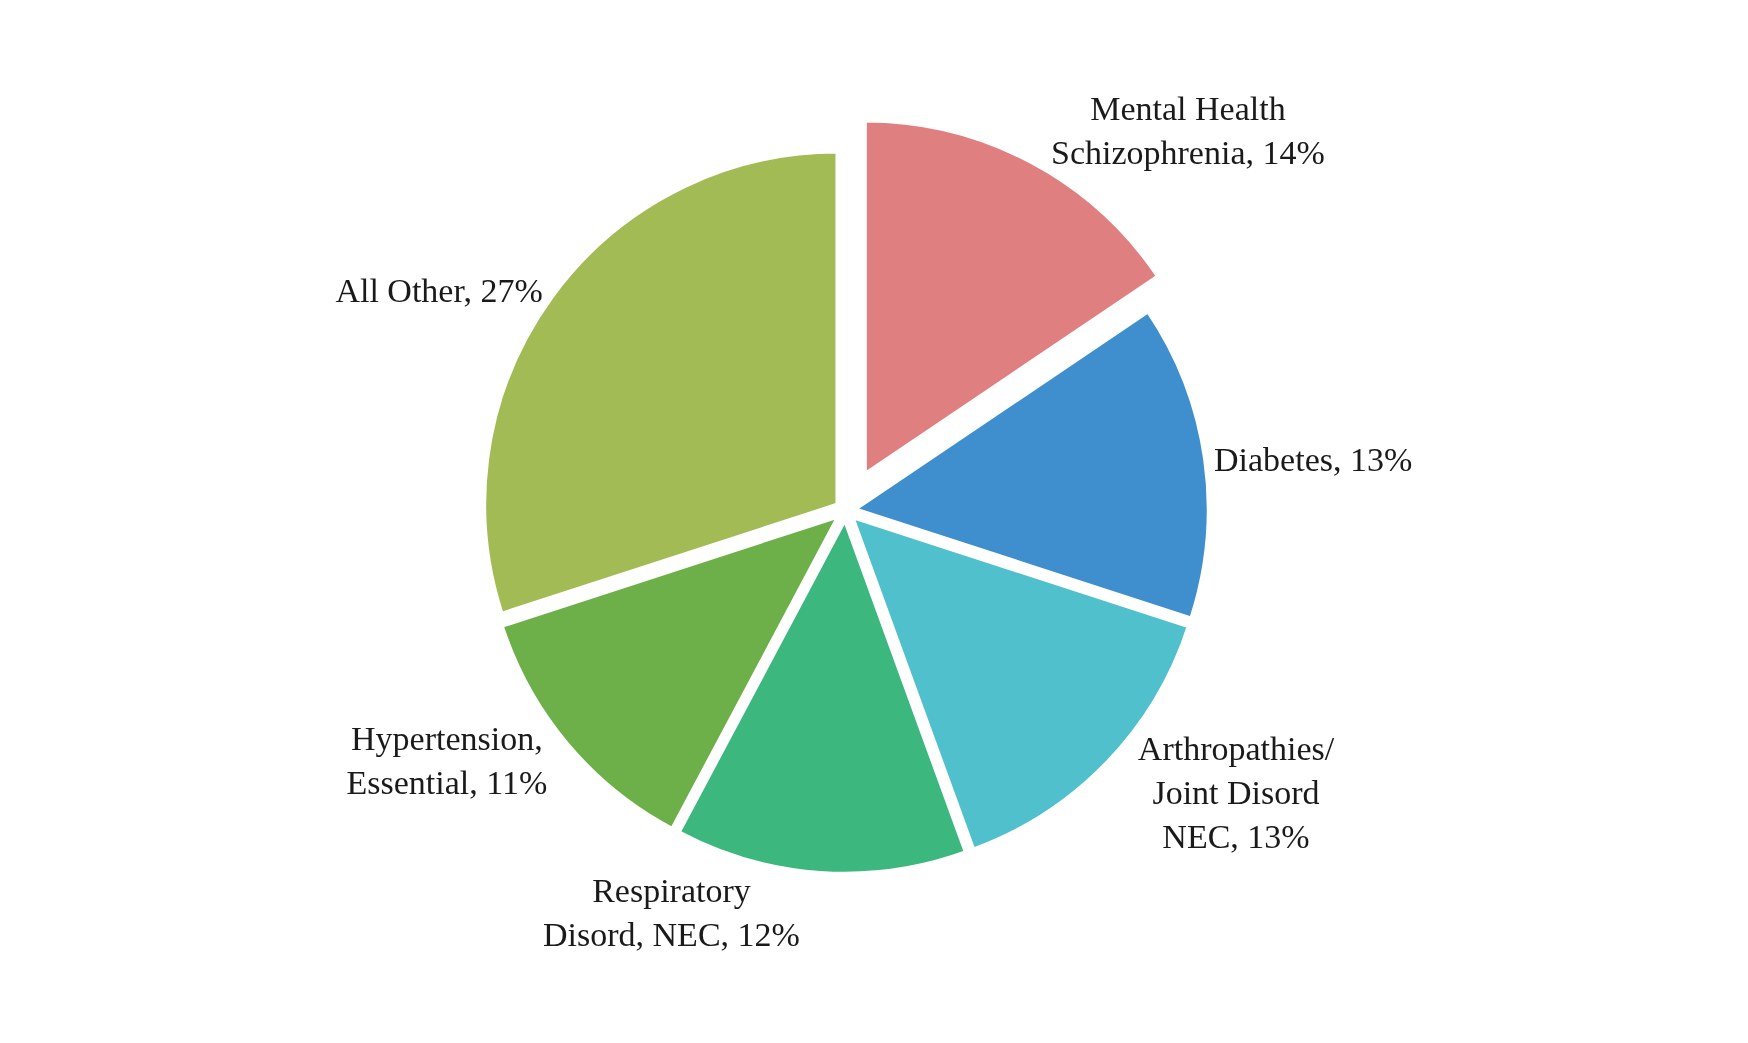 The height and width of the screenshot is (1043, 1748). I want to click on slice-label: All Other, 27%, so click(439, 291).